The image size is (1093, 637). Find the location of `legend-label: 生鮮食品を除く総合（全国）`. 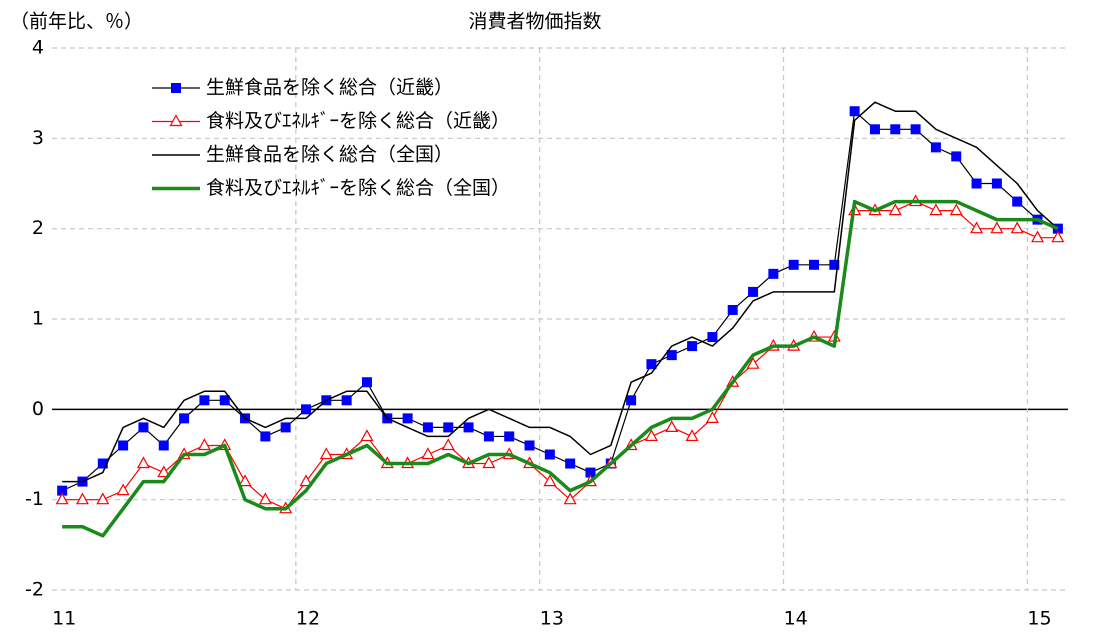

legend-label: 生鮮食品を除く総合（全国） is located at coordinates (329, 155).